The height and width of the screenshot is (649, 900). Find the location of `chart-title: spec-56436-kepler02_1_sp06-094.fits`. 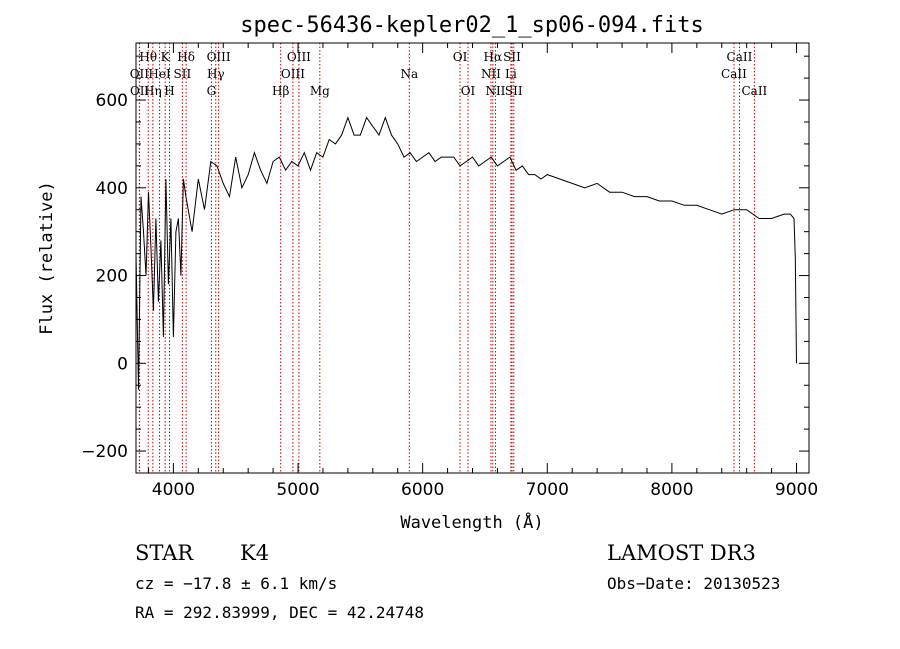

chart-title: spec-56436-kepler02_1_sp06-094.fits is located at coordinates (472, 25).